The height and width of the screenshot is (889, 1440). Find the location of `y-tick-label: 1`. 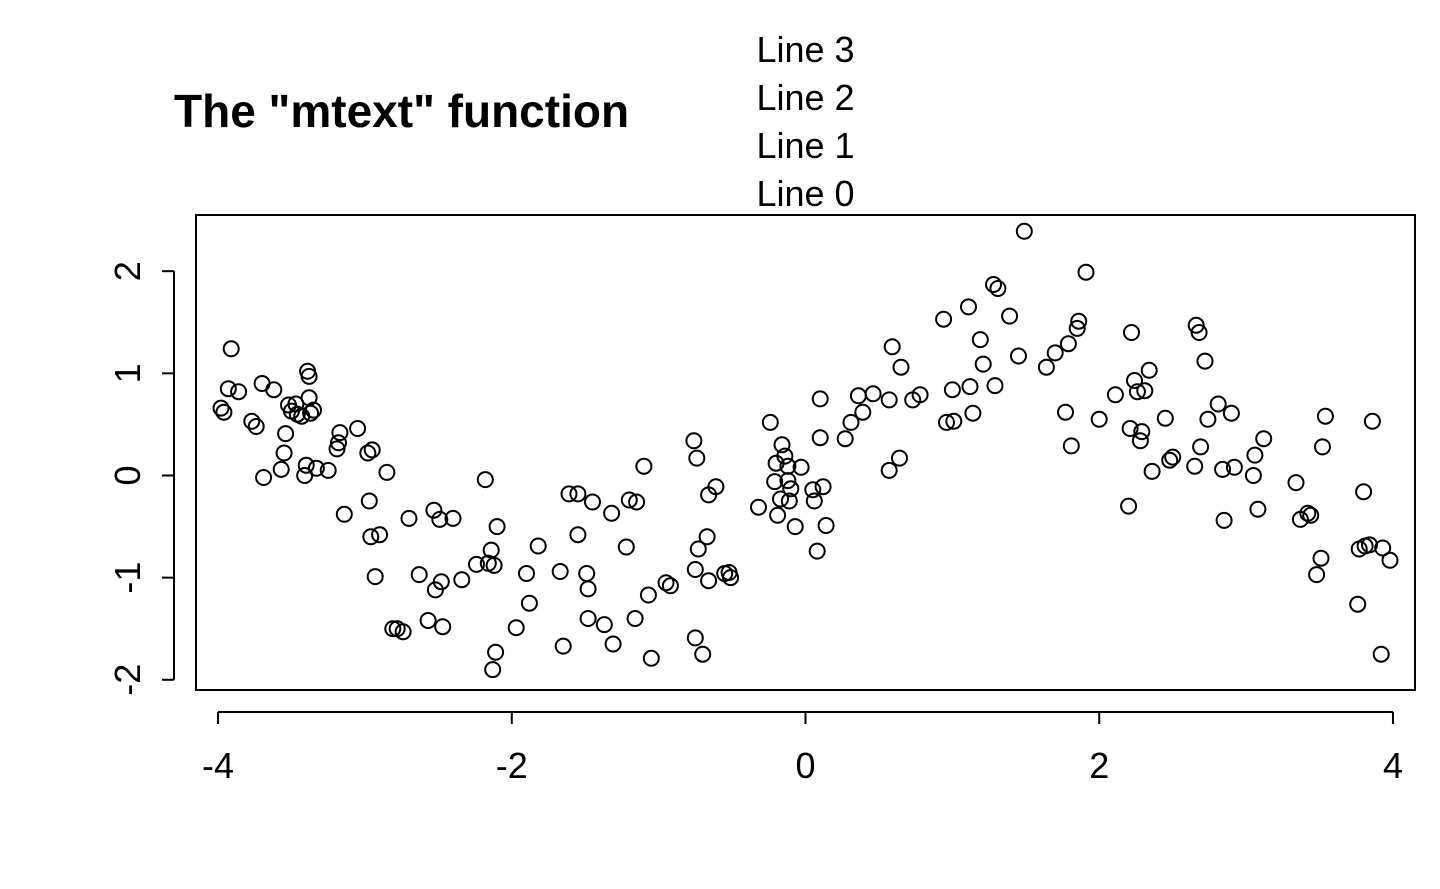

y-tick-label: 1 is located at coordinates (127, 373).